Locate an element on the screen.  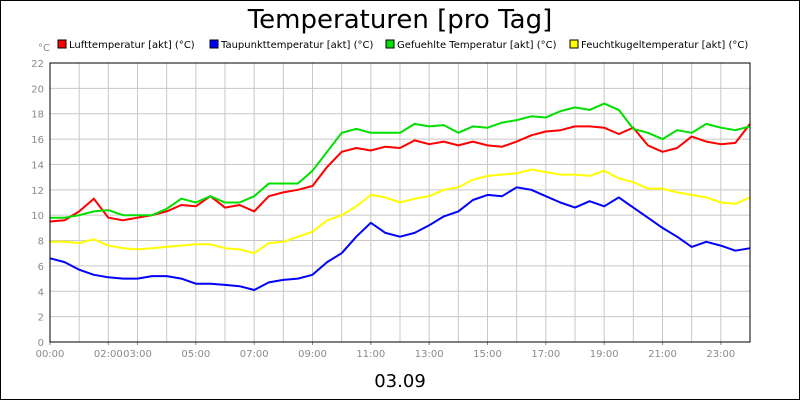
legend-label: Gefuehlte Temperatur [akt] (°C) is located at coordinates (477, 45).